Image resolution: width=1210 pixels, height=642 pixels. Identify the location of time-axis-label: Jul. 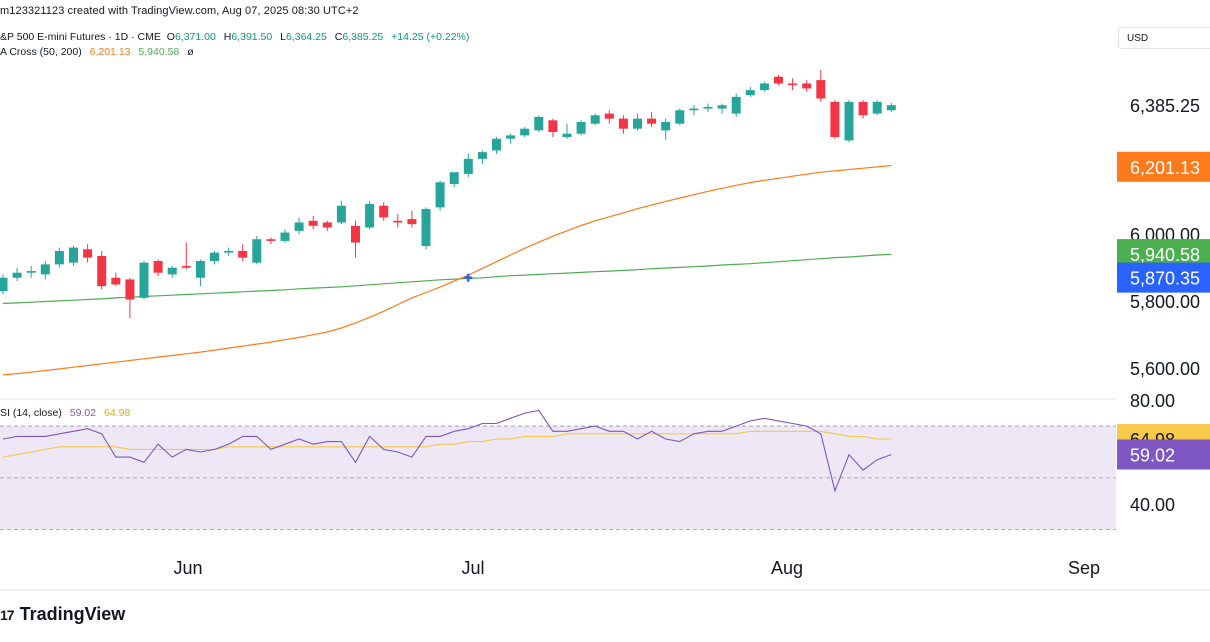
(472, 568).